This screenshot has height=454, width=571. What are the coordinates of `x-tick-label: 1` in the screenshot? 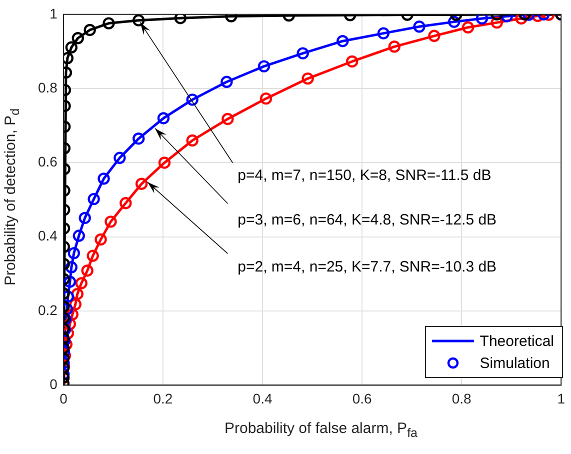 It's located at (561, 398).